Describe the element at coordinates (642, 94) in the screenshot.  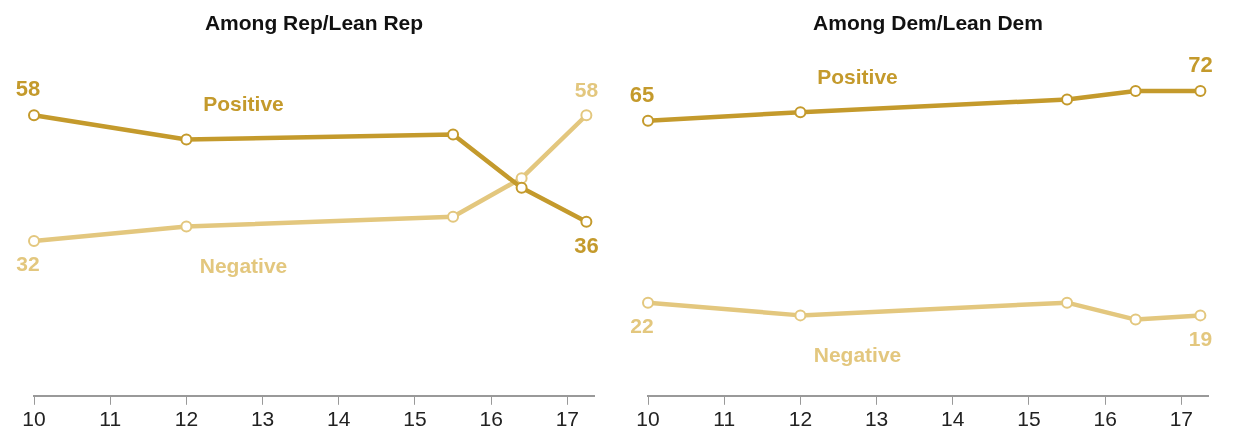
I see `data-label: 65` at that location.